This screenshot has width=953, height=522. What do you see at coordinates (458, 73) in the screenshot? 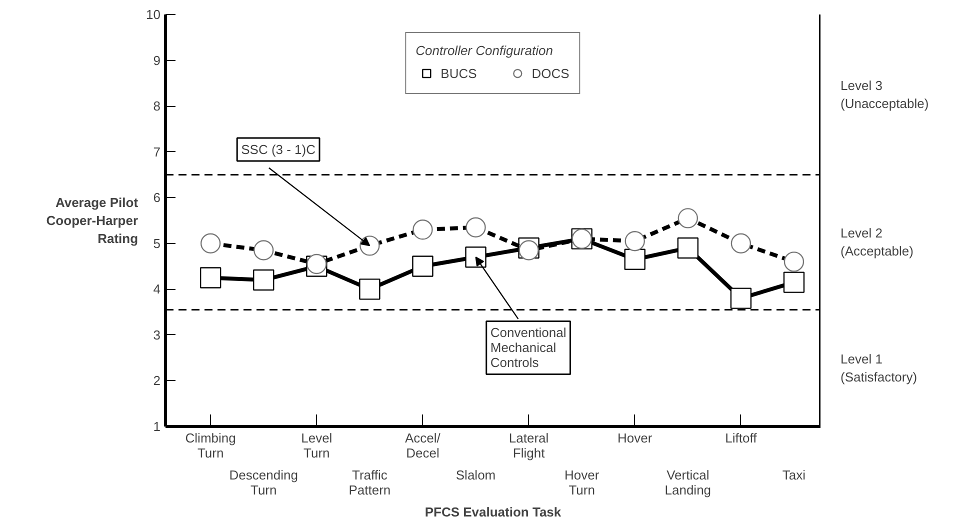
I see `legend-label: BUCS` at bounding box center [458, 73].